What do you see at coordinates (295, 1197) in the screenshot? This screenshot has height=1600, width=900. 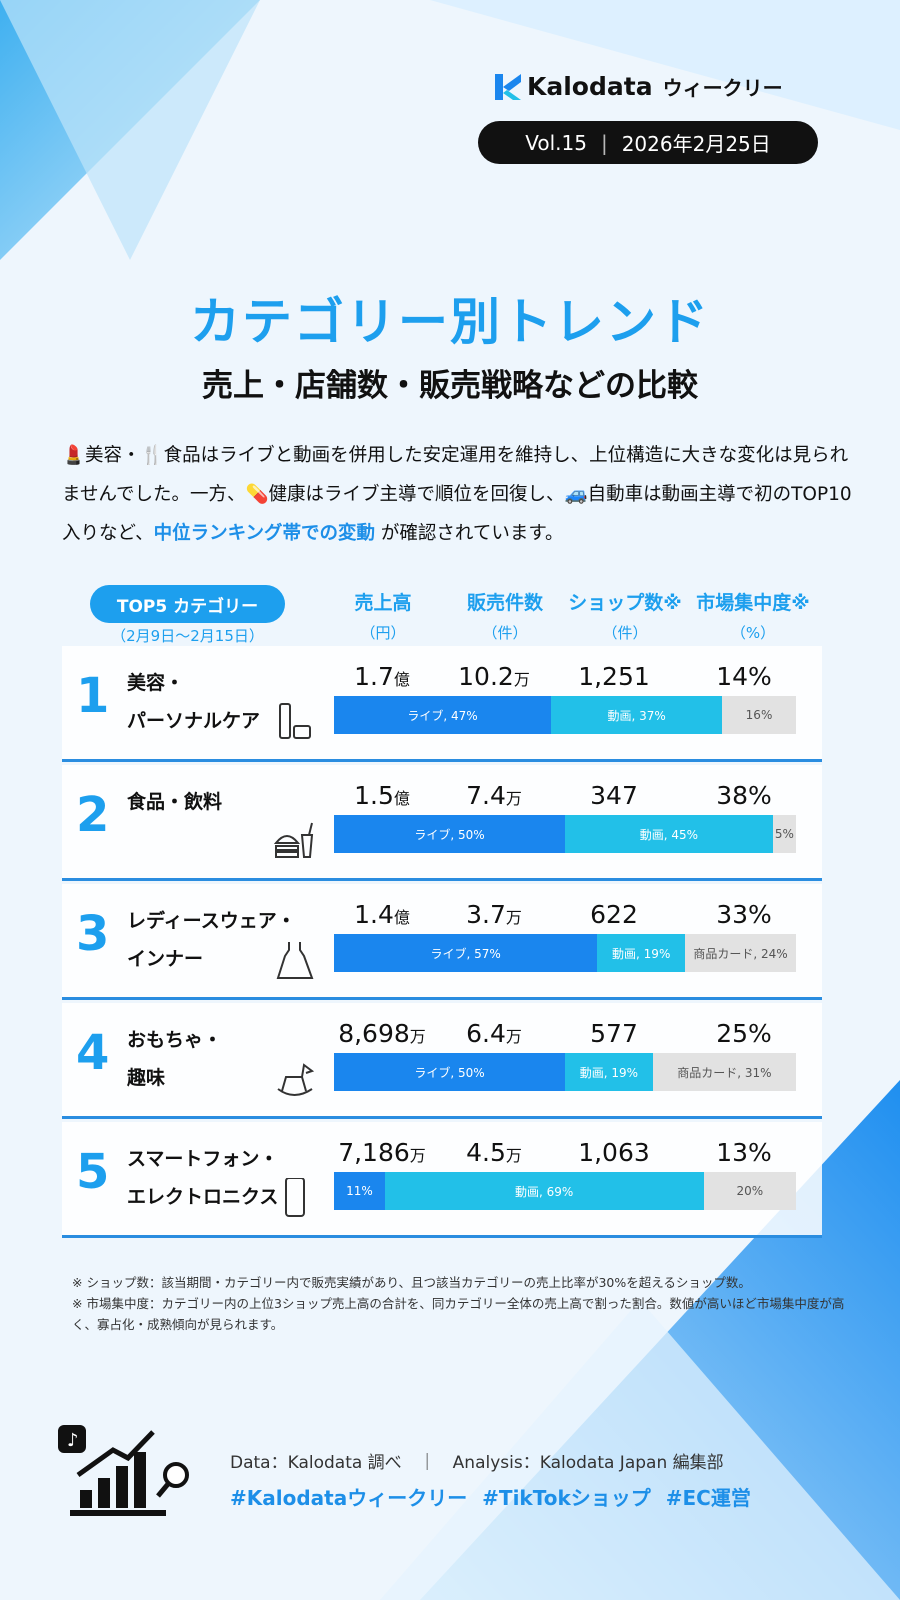 I see `smartphone-icon` at bounding box center [295, 1197].